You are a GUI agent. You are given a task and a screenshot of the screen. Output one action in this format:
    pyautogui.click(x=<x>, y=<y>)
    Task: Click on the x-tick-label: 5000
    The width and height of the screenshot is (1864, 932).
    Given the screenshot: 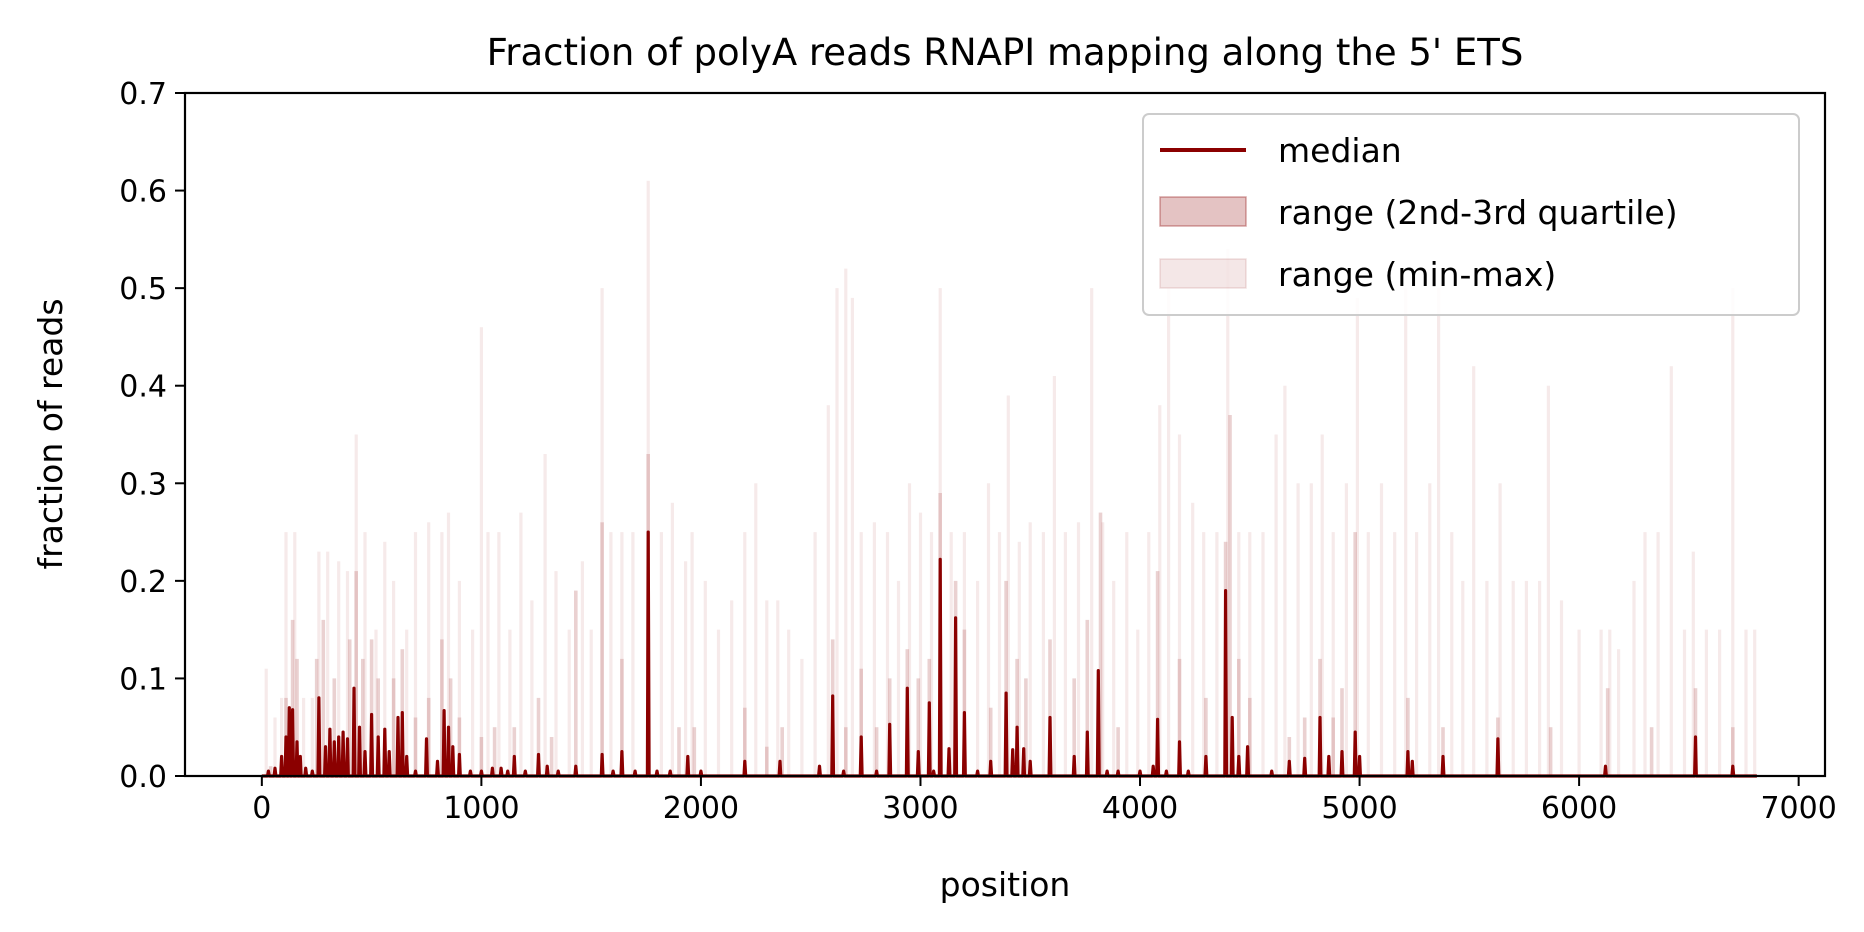 What is the action you would take?
    pyautogui.click(x=1359, y=808)
    